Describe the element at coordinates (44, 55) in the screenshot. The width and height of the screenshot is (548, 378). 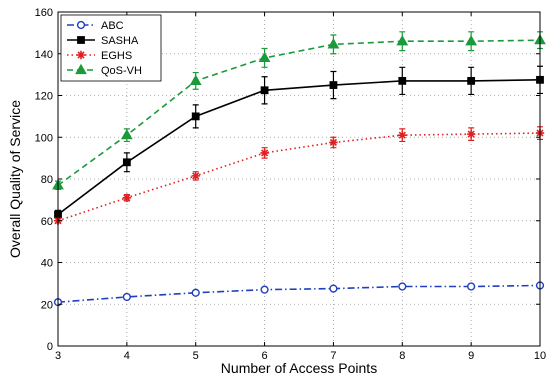
I see `y-tick-label-140: 140` at that location.